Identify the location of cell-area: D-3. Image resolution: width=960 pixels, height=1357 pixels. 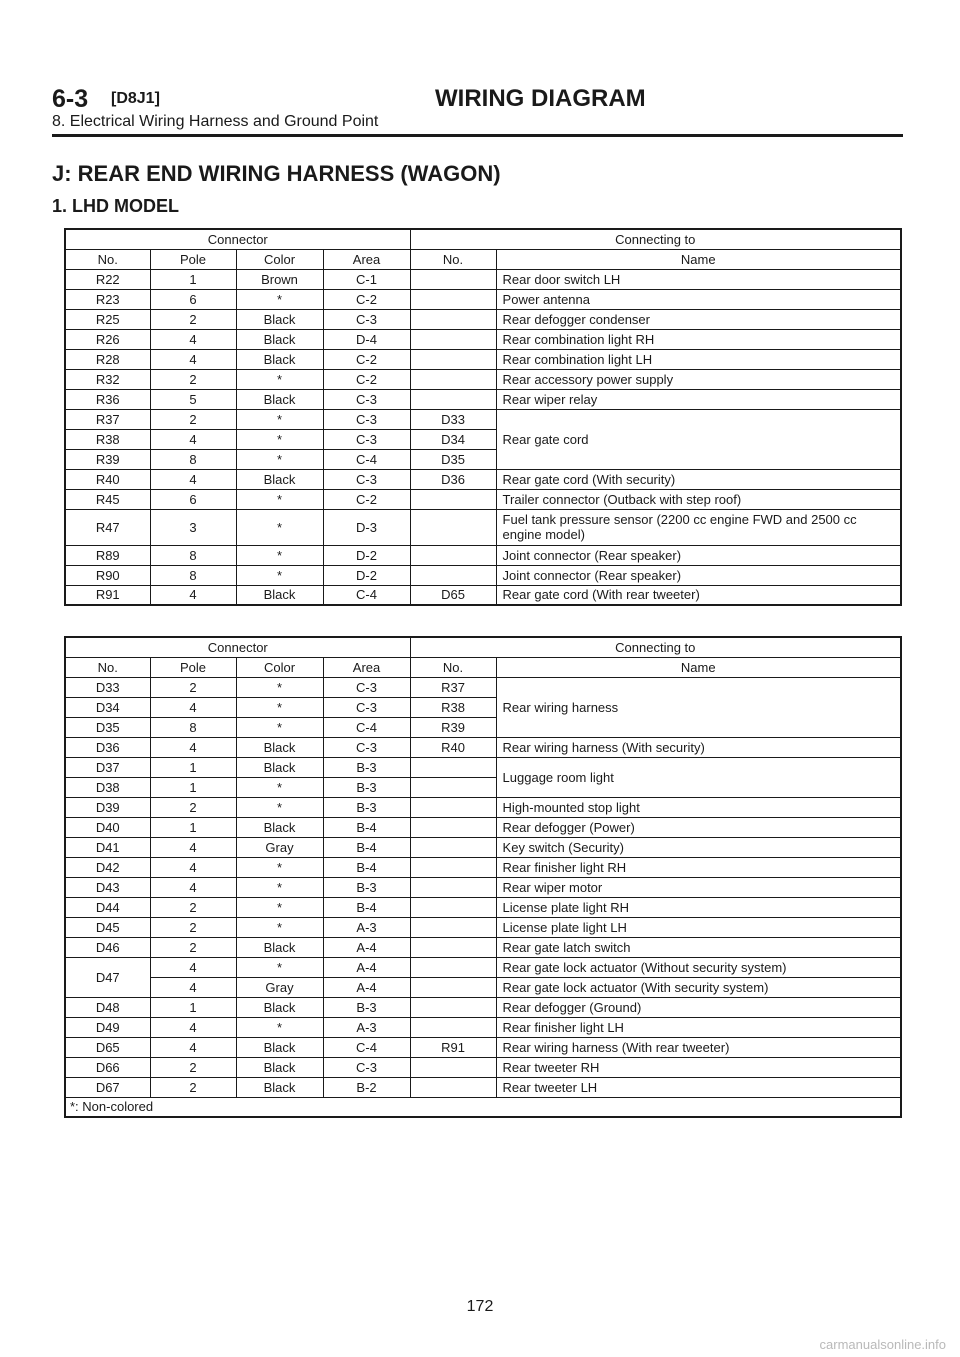
(366, 527).